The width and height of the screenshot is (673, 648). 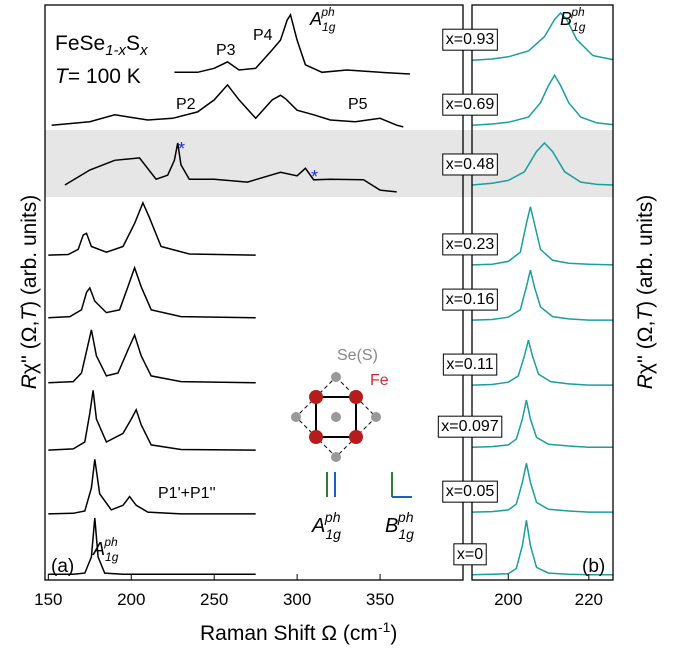 I want to click on peak-label: P4, so click(x=263, y=35).